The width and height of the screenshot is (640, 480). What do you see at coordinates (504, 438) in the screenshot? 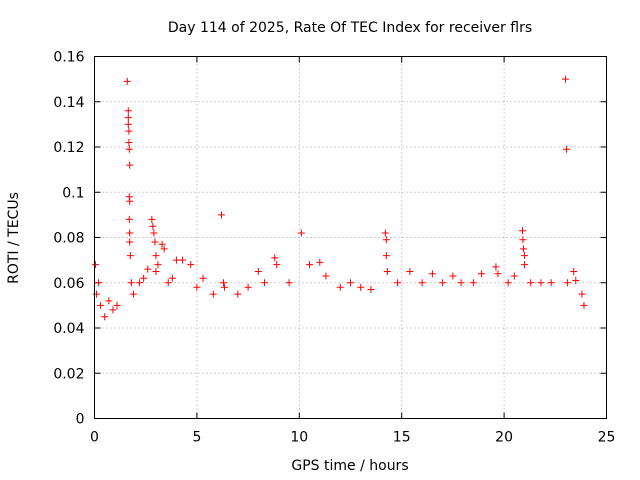
I see `x-tick-label: 20` at bounding box center [504, 438].